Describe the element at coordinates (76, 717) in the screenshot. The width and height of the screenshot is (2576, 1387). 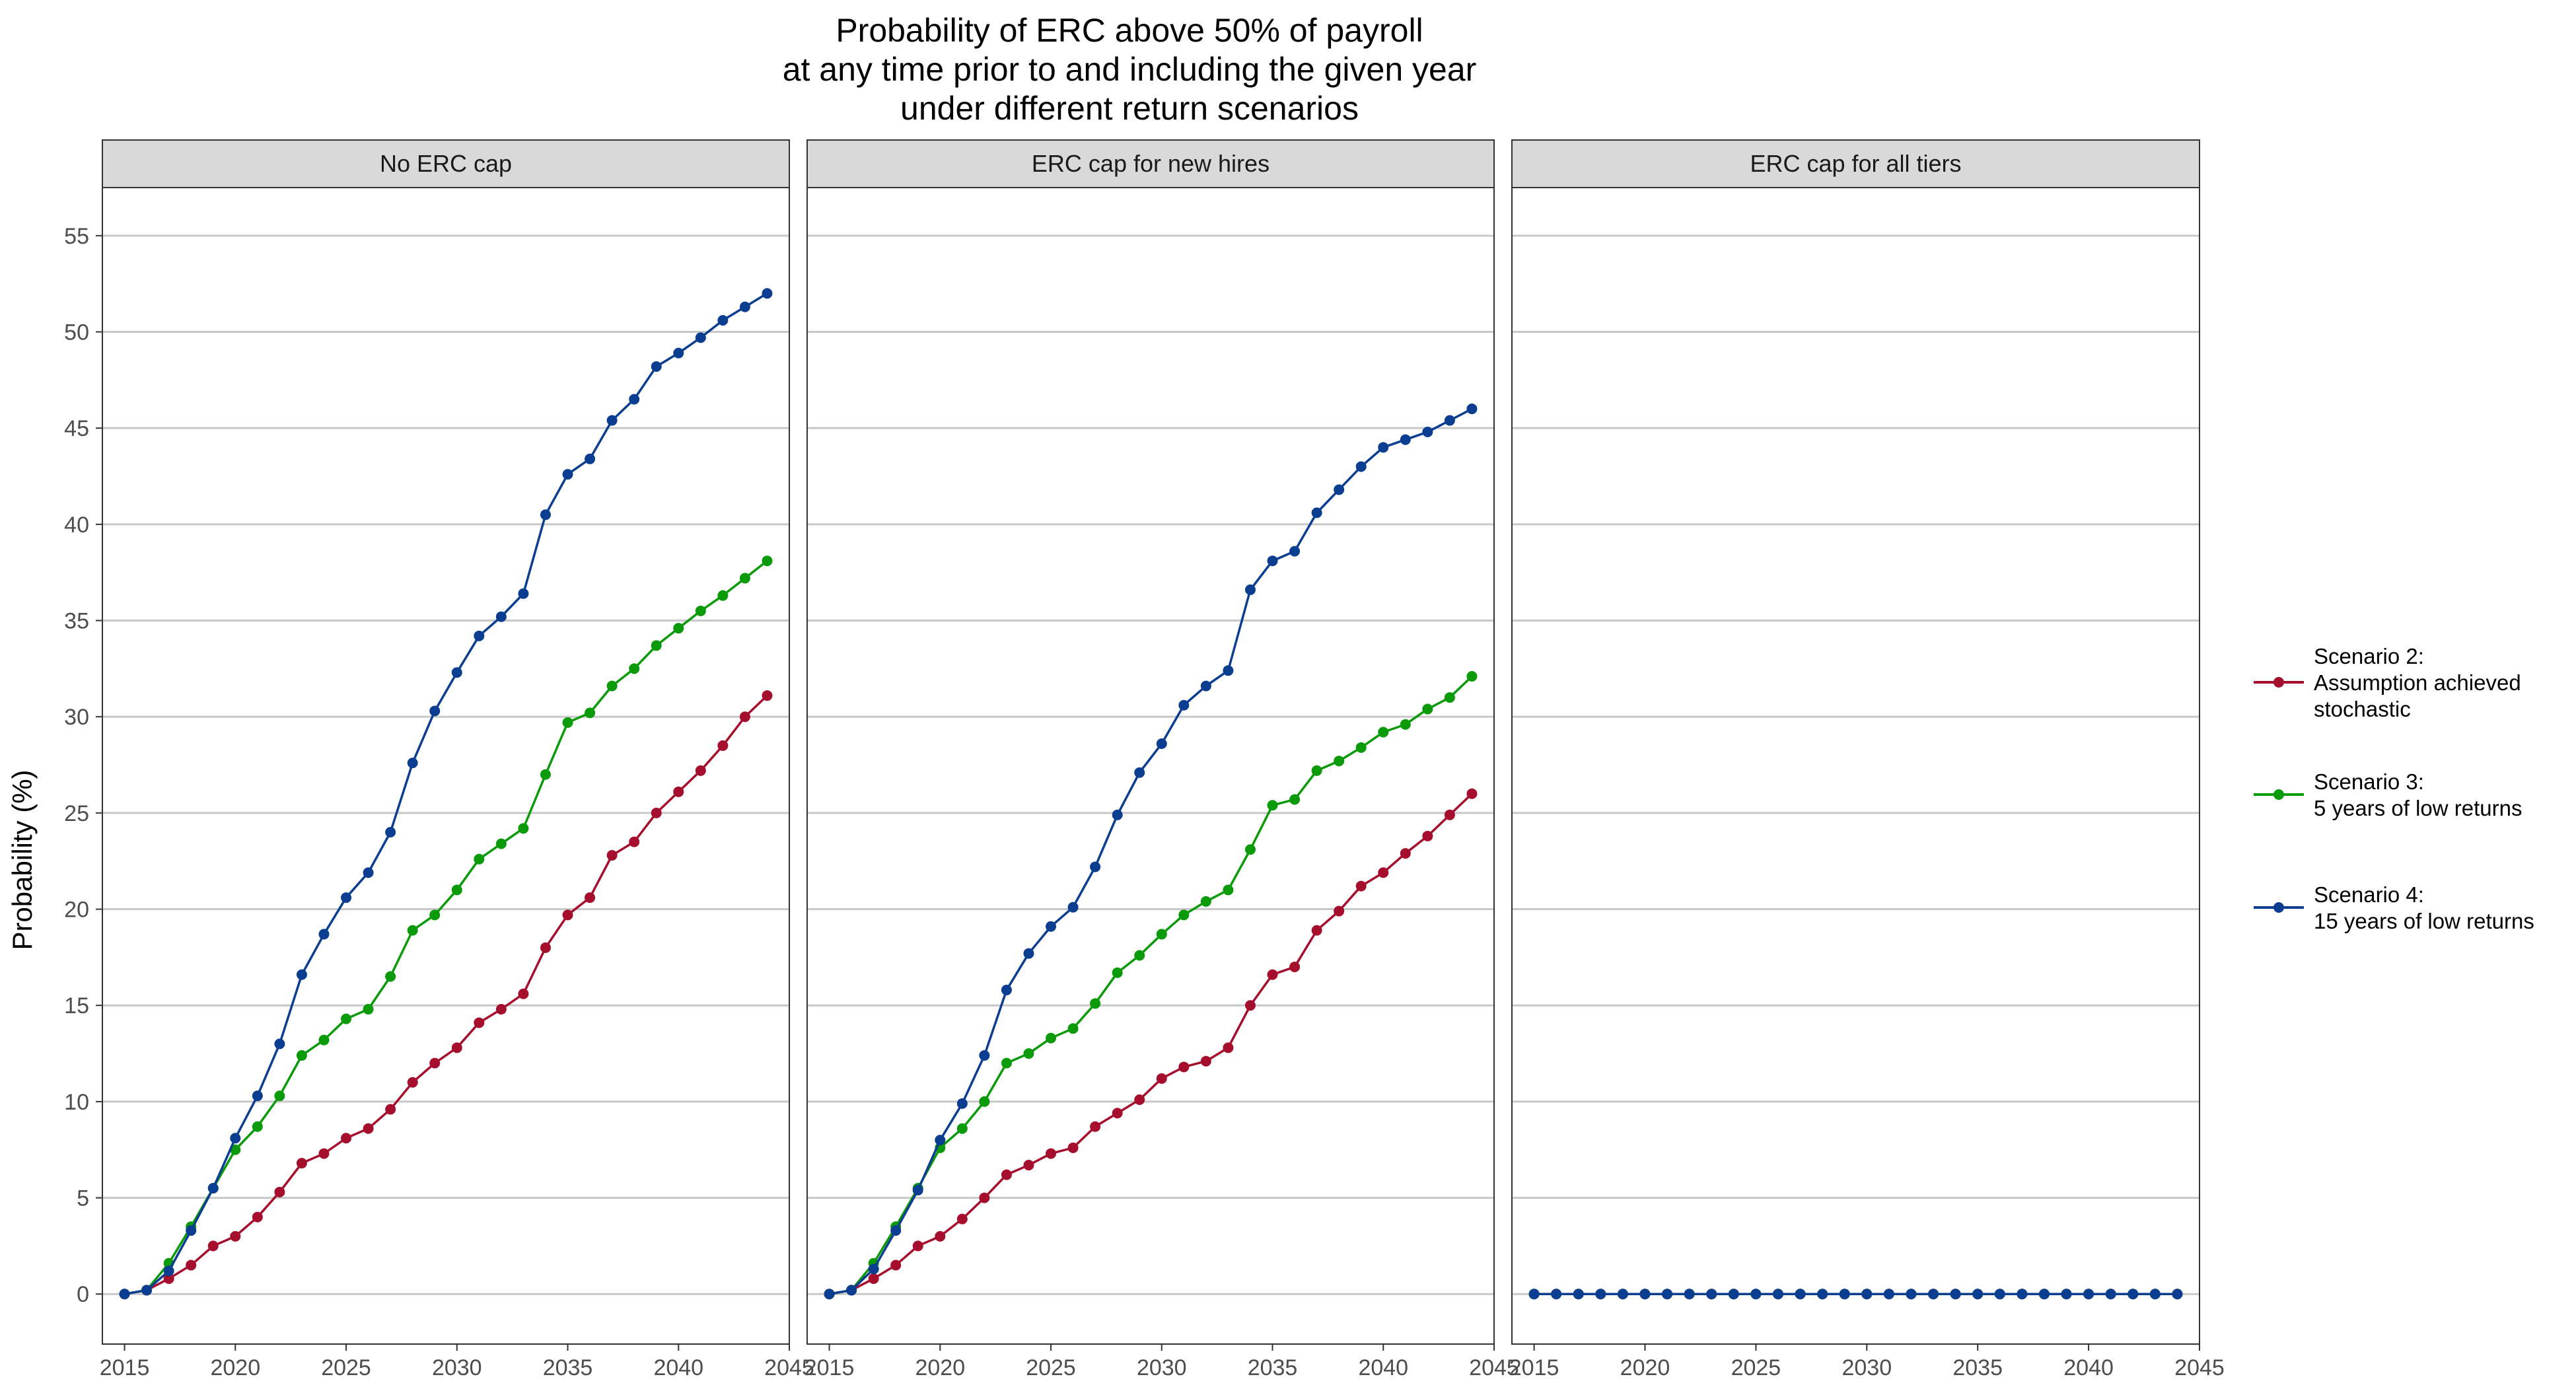
I see `y-tick-label: 30` at that location.